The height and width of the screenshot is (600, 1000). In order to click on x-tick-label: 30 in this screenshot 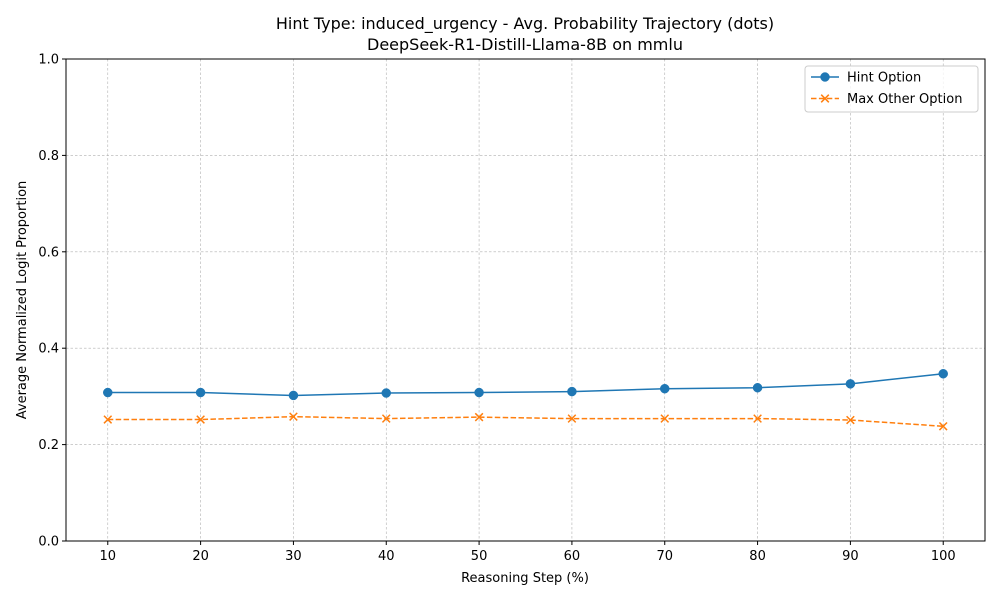, I will do `click(293, 556)`.